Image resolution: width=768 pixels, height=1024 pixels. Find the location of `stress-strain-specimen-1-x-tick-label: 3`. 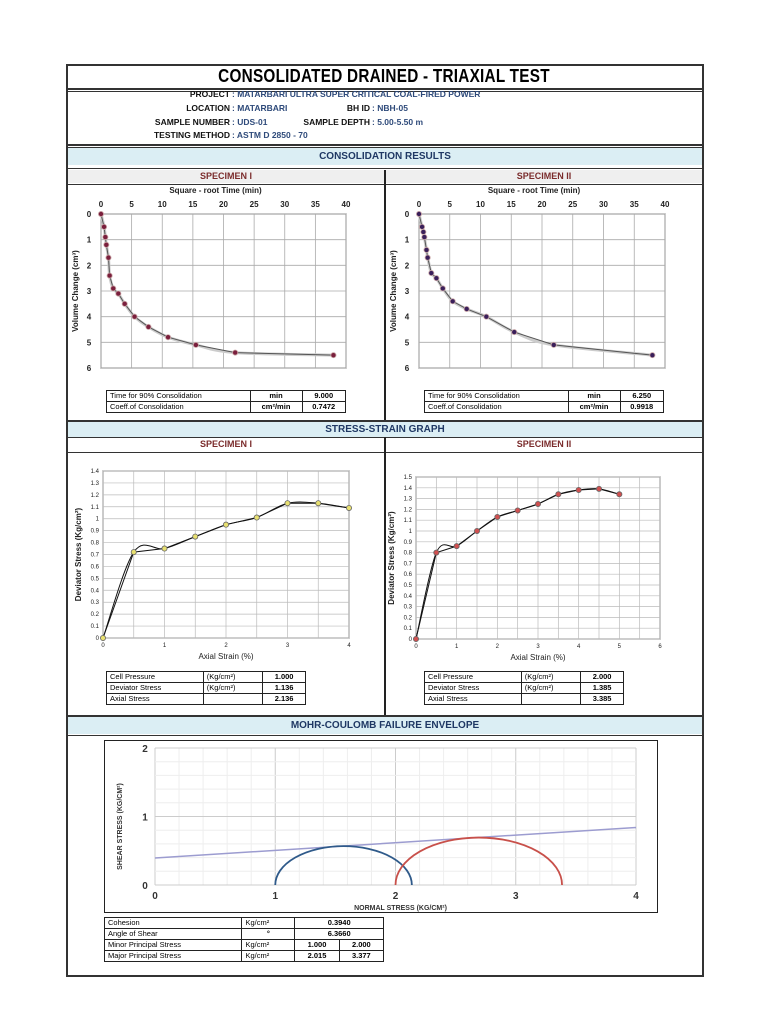

stress-strain-specimen-1-x-tick-label: 3 is located at coordinates (288, 646).